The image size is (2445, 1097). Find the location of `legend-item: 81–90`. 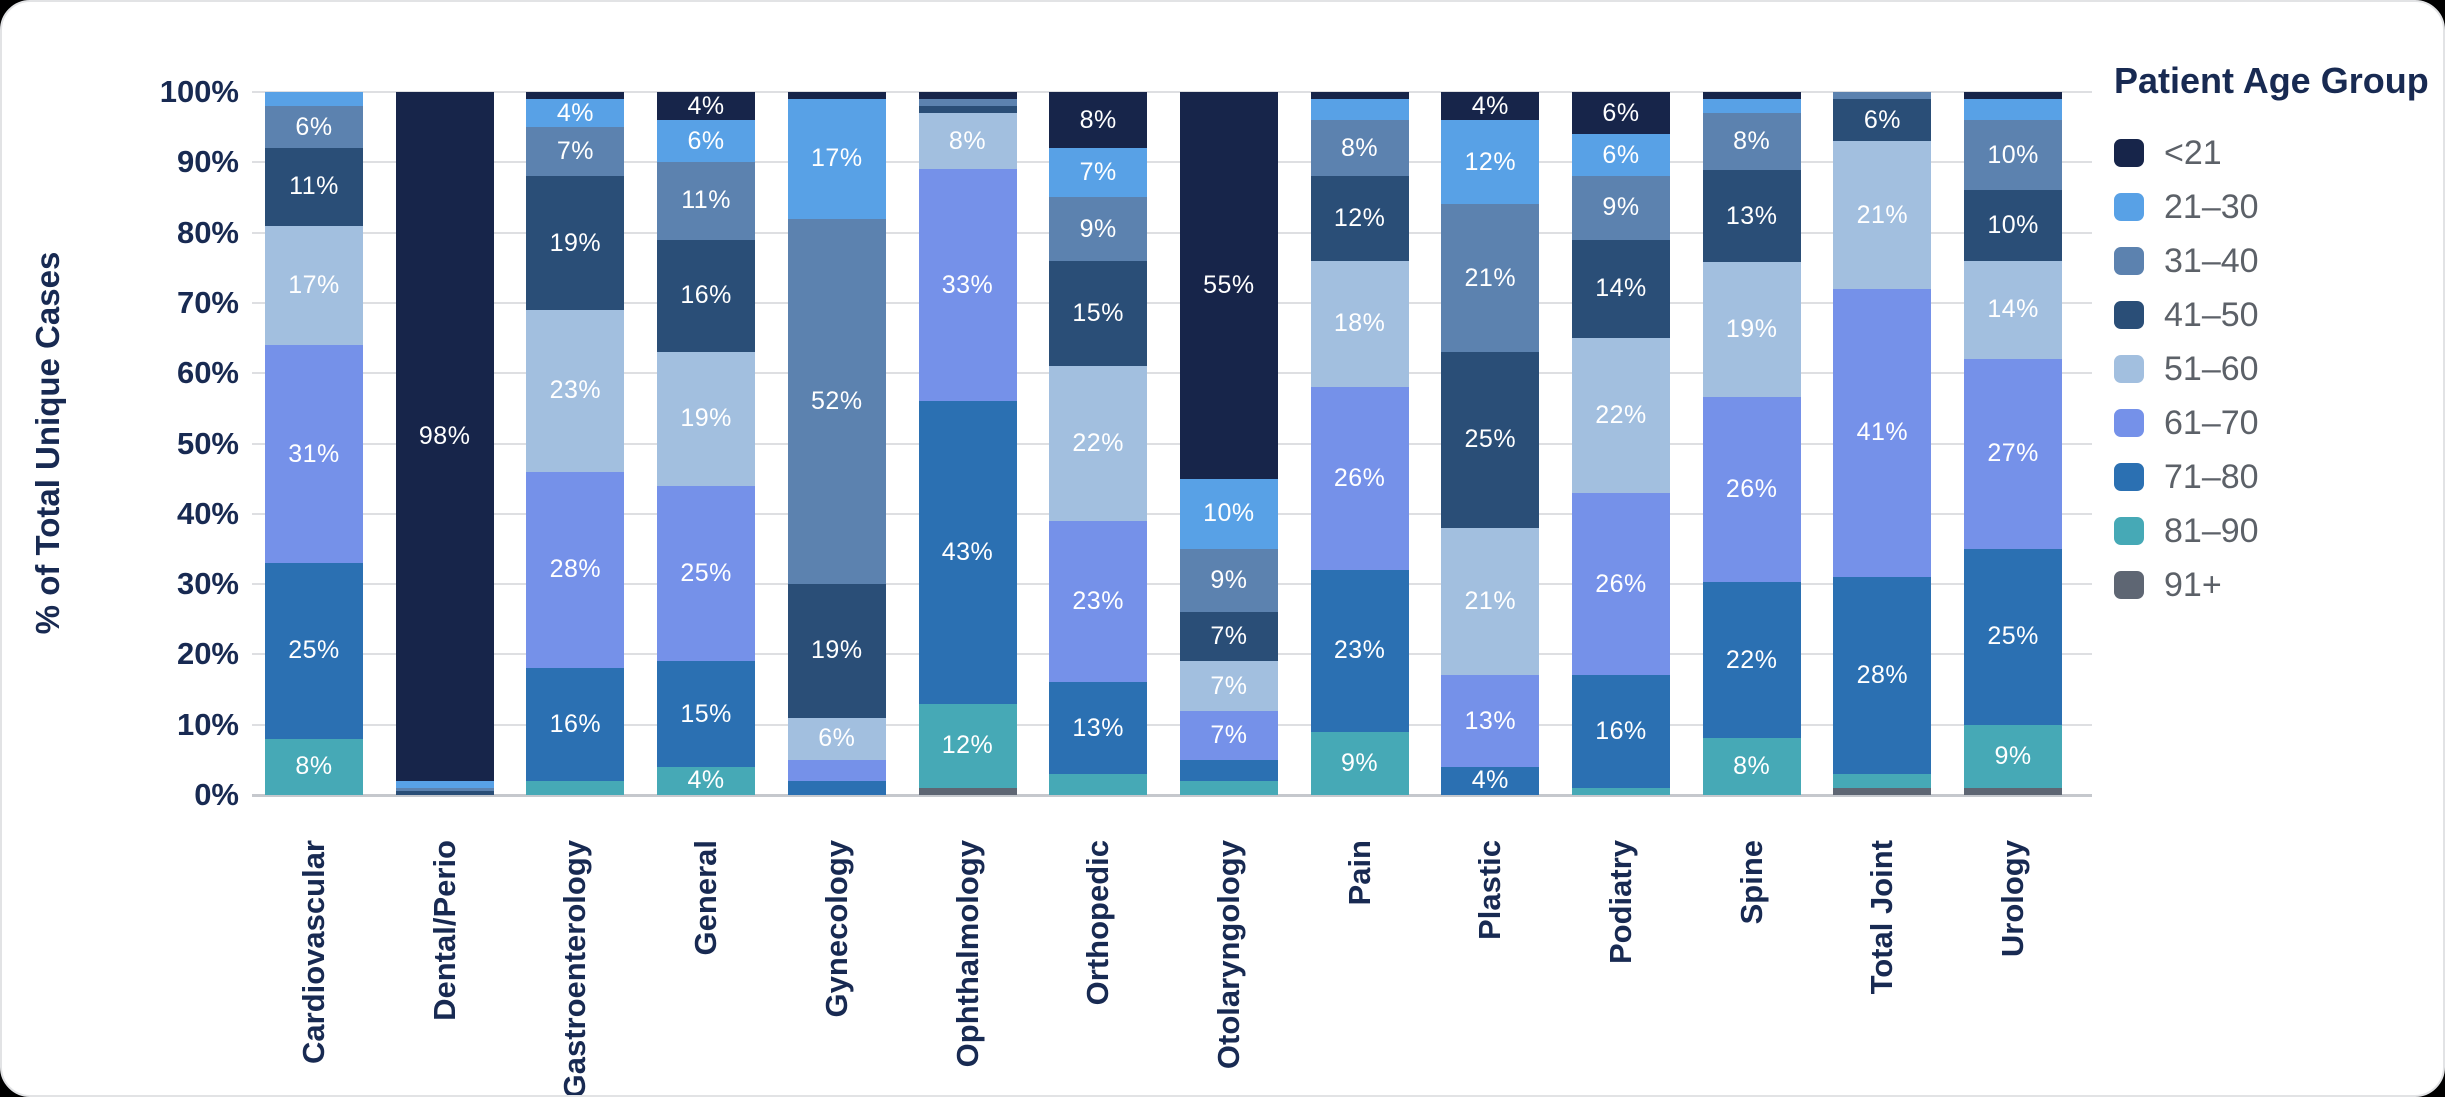

legend-item: 81–90 is located at coordinates (2271, 531).